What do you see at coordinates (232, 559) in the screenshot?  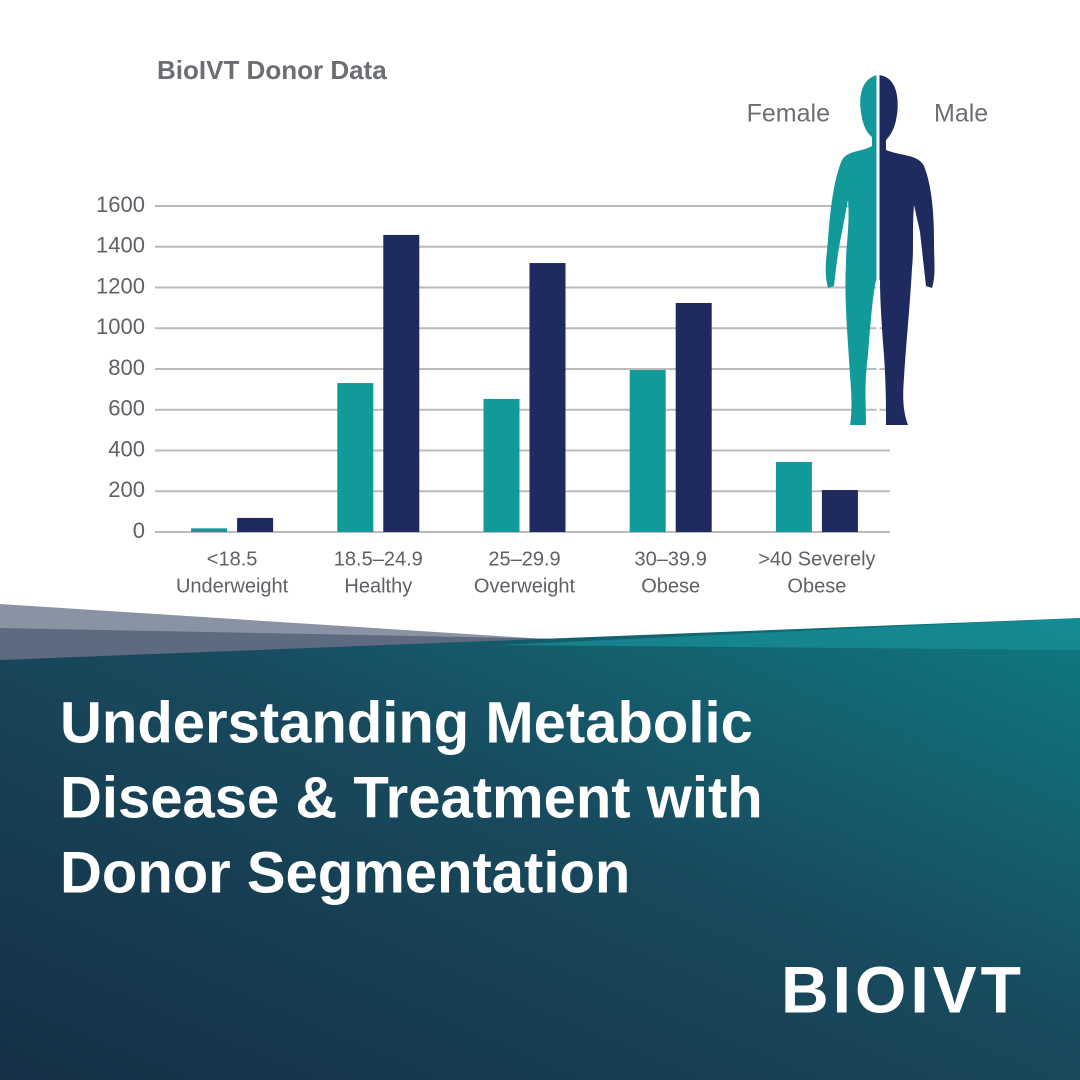 I see `x-tick-label: <18.5` at bounding box center [232, 559].